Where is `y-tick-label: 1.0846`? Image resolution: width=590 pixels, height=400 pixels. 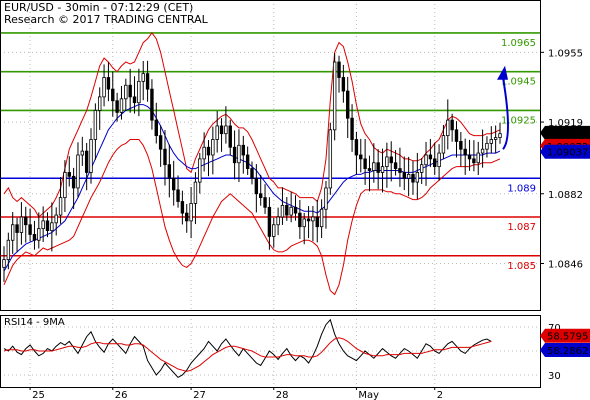
y-tick-label: 1.0846 is located at coordinates (565, 265).